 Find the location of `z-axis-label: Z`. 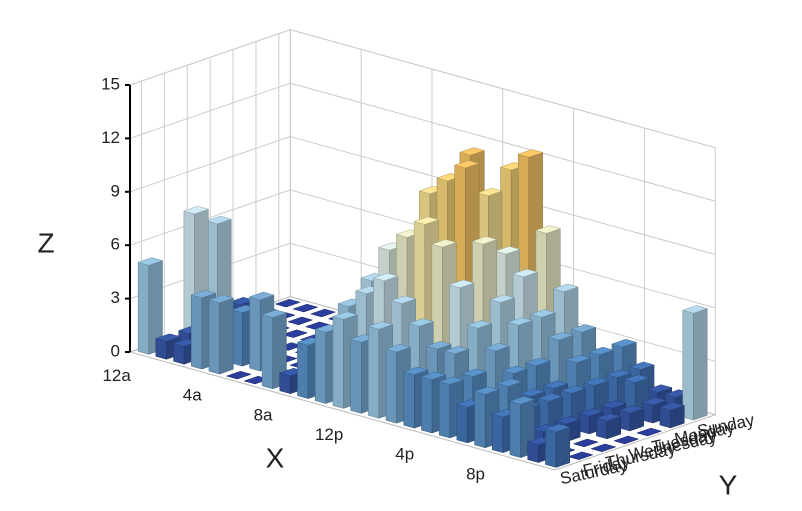

z-axis-label: Z is located at coordinates (45, 242).